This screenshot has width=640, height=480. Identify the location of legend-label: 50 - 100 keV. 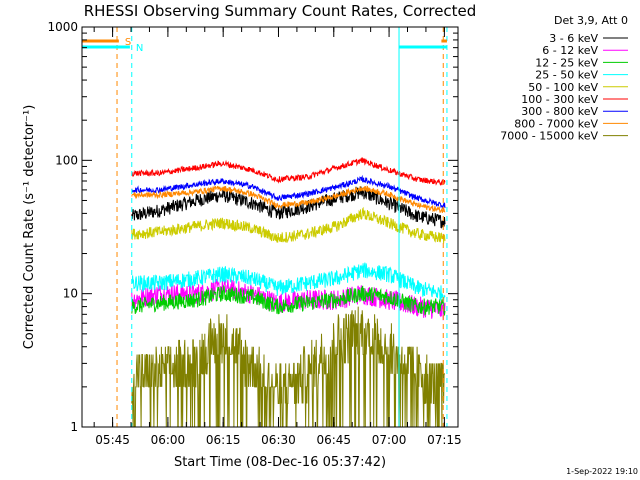
(563, 87).